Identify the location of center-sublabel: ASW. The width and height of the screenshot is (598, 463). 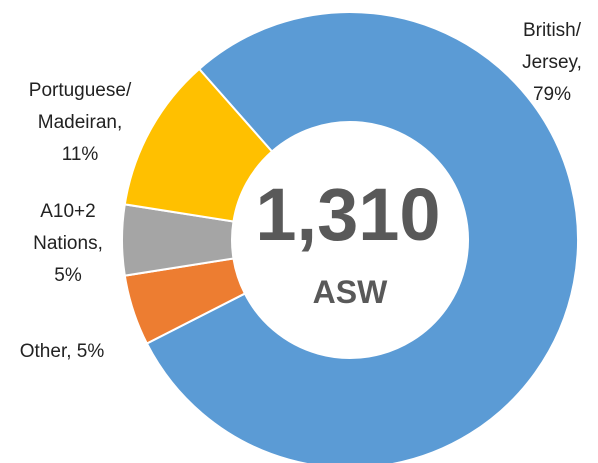
(350, 292).